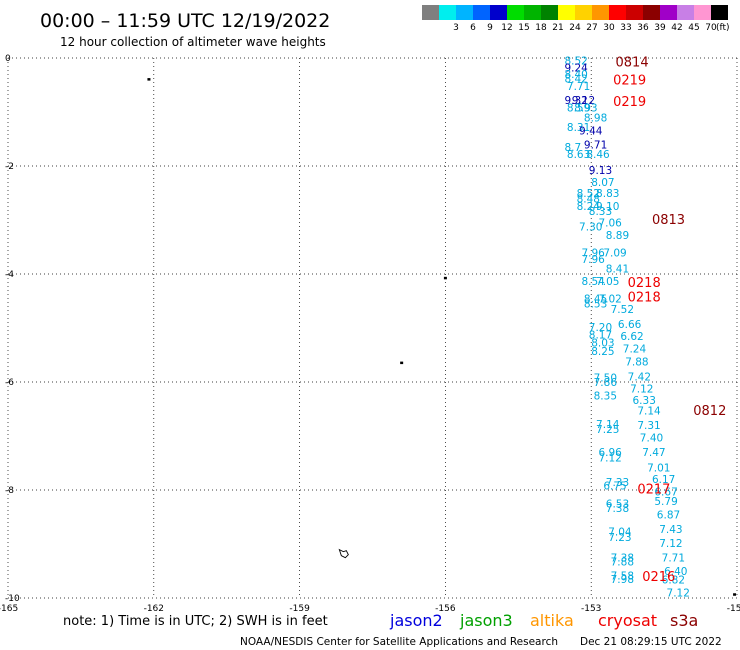 This screenshot has height=650, width=740. What do you see at coordinates (456, 28) in the screenshot?
I see `colorbar-tick-label: 3` at bounding box center [456, 28].